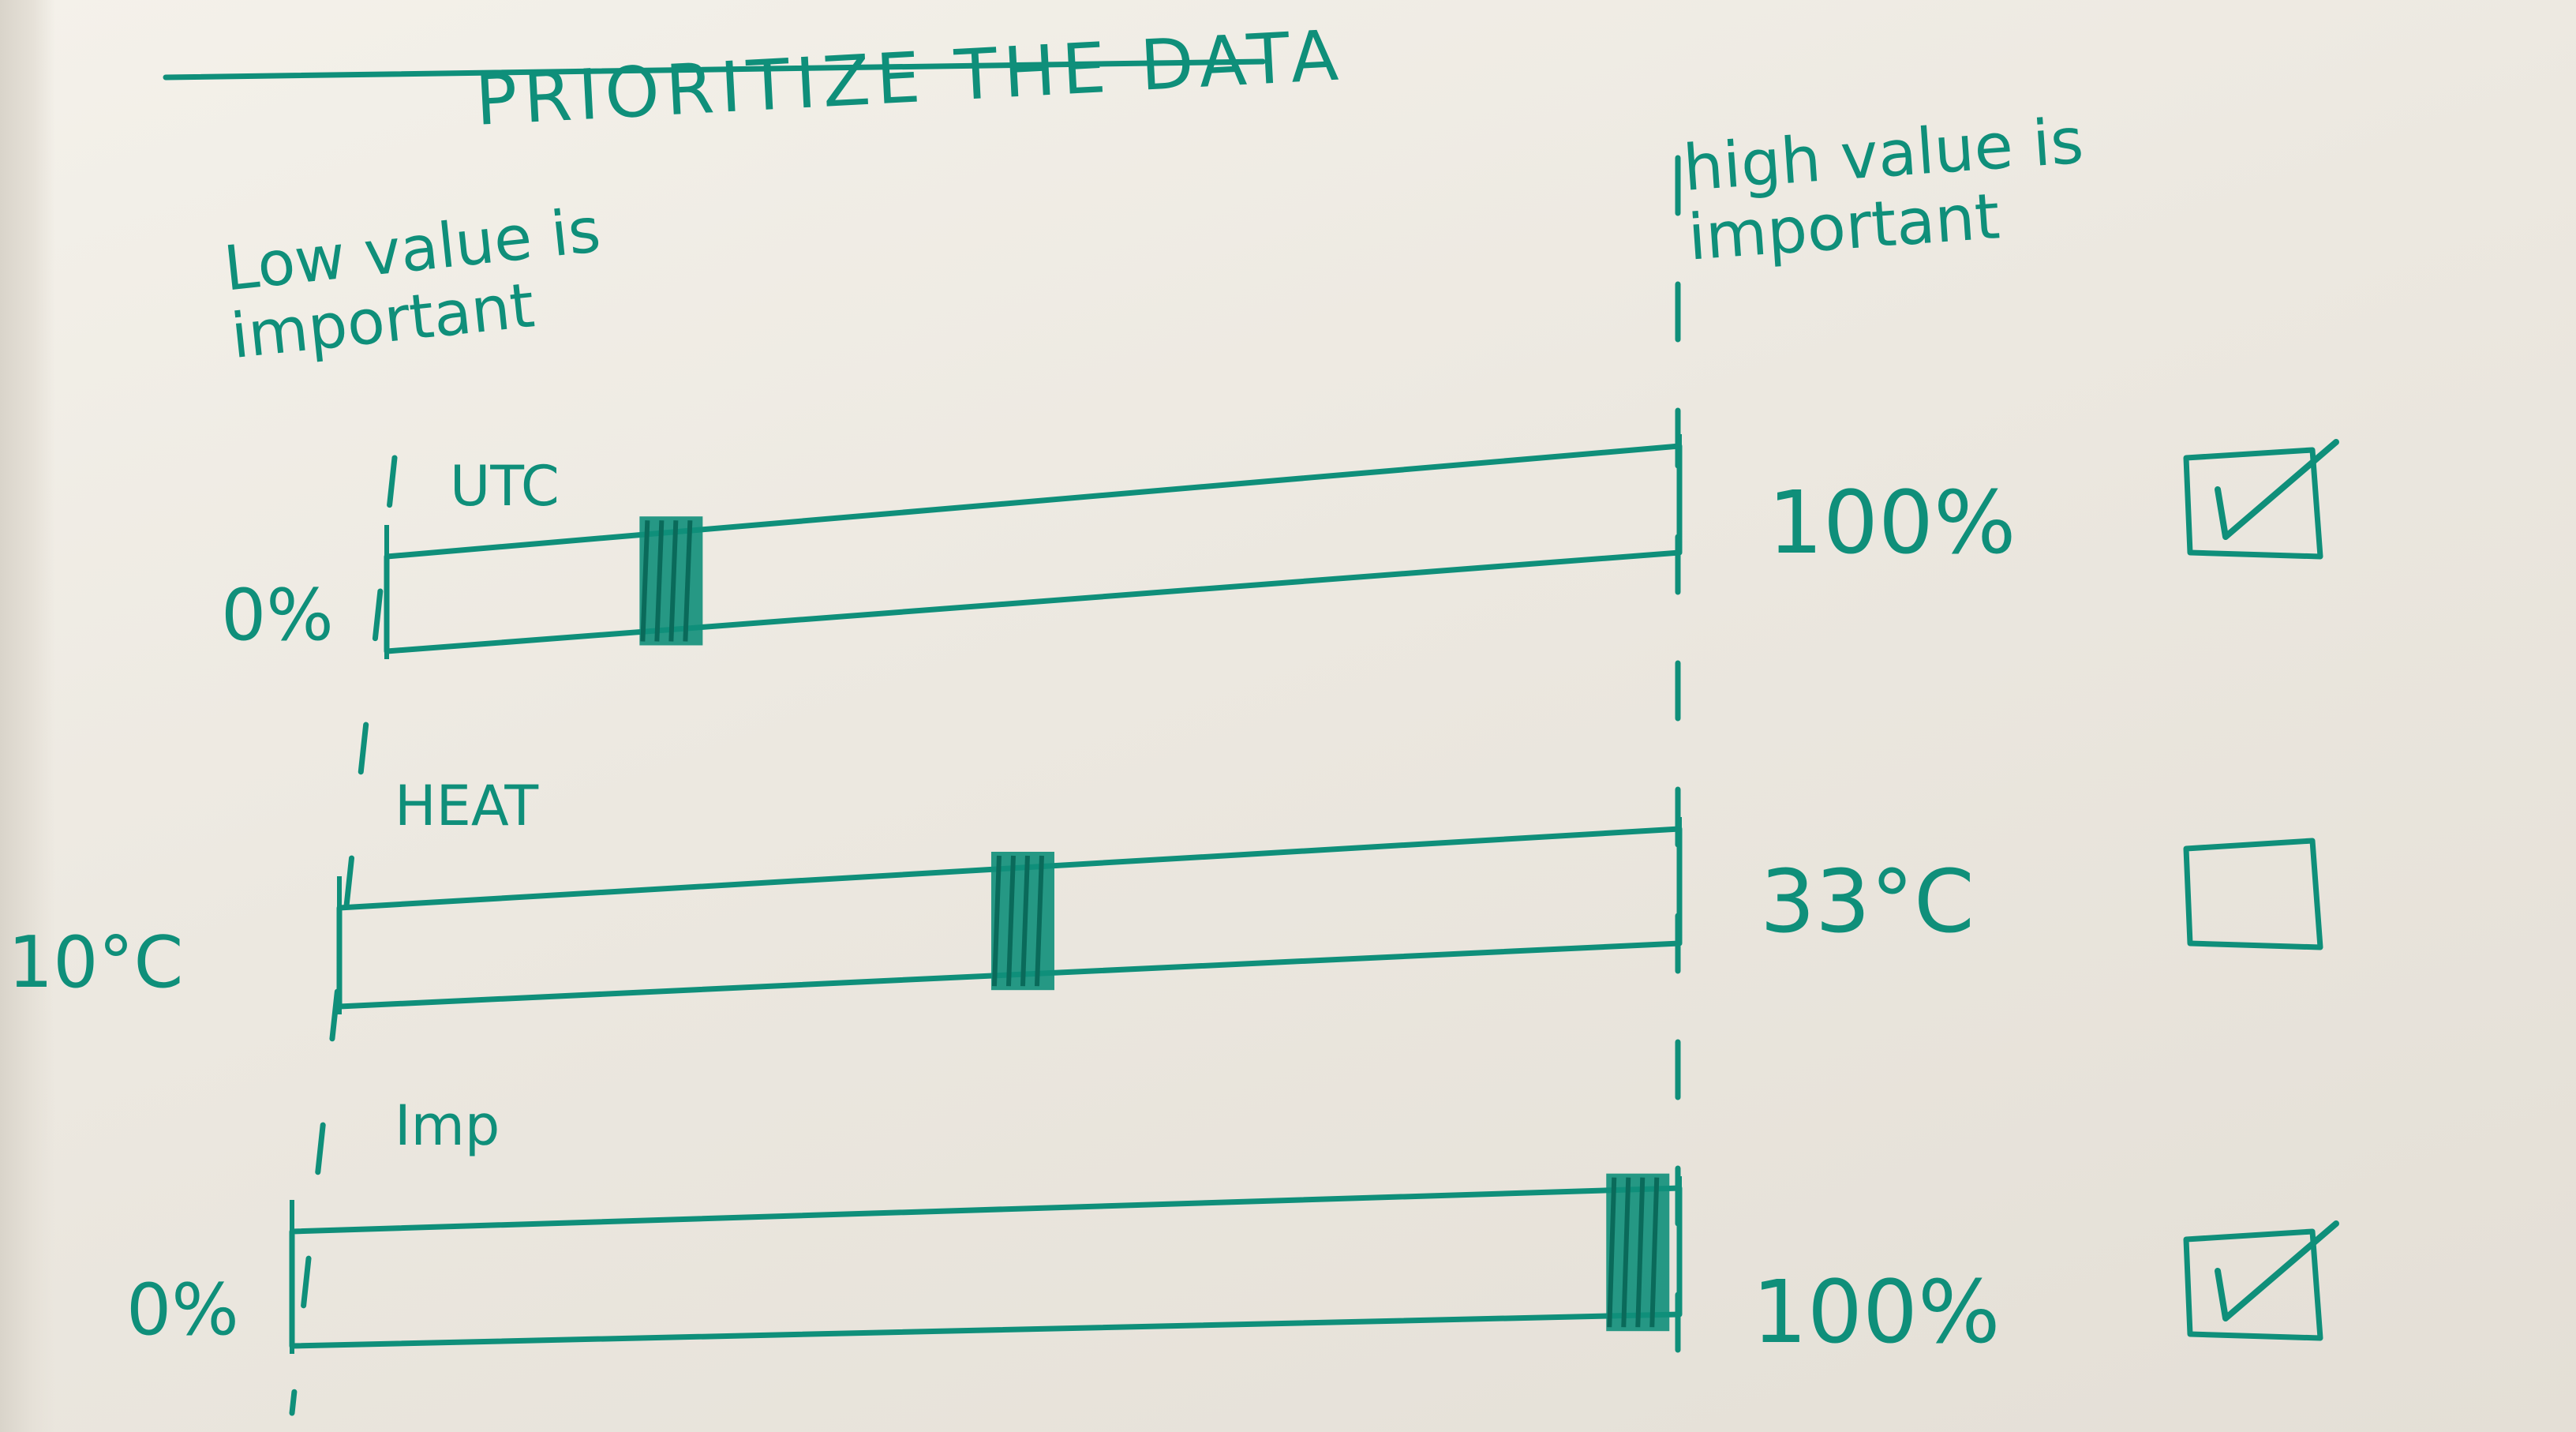  Describe the element at coordinates (343, 935) in the screenshot. I see `left-guide-line` at that location.